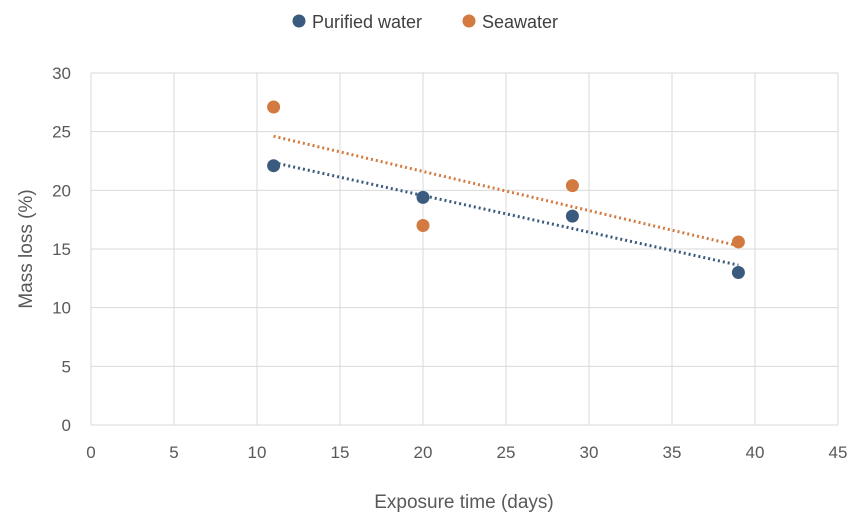  I want to click on x-tick-label: 20, so click(423, 452).